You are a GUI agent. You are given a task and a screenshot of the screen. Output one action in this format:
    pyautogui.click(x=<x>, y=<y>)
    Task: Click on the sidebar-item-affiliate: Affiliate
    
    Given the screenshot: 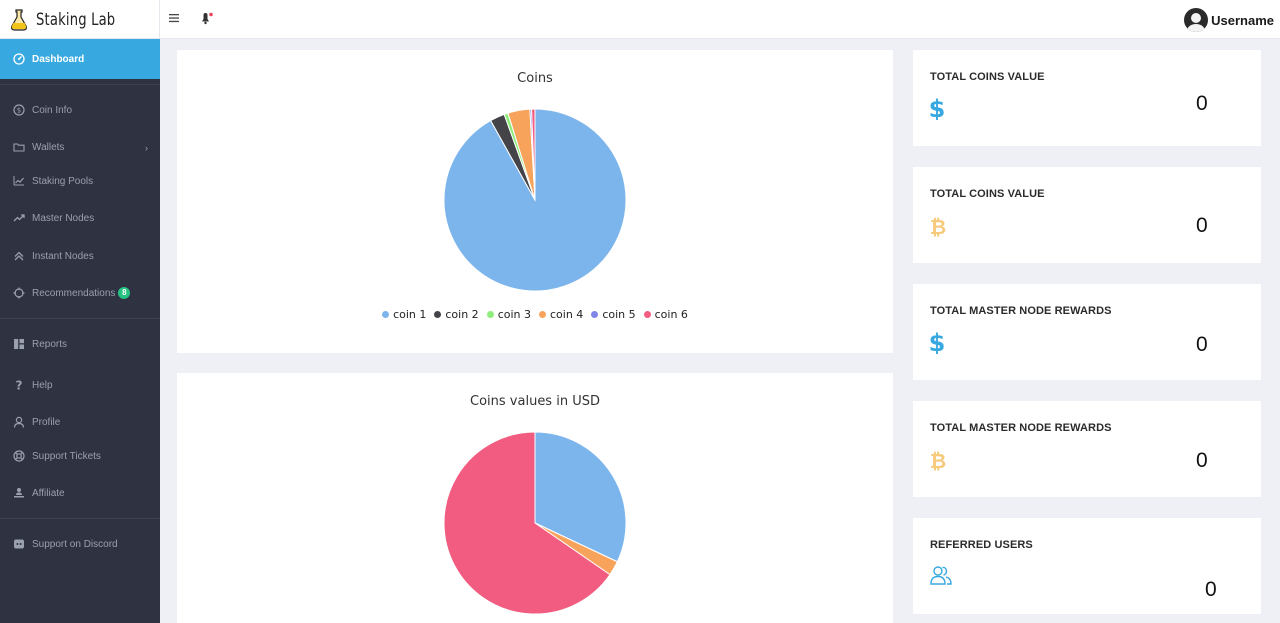 What is the action you would take?
    pyautogui.click(x=80, y=493)
    